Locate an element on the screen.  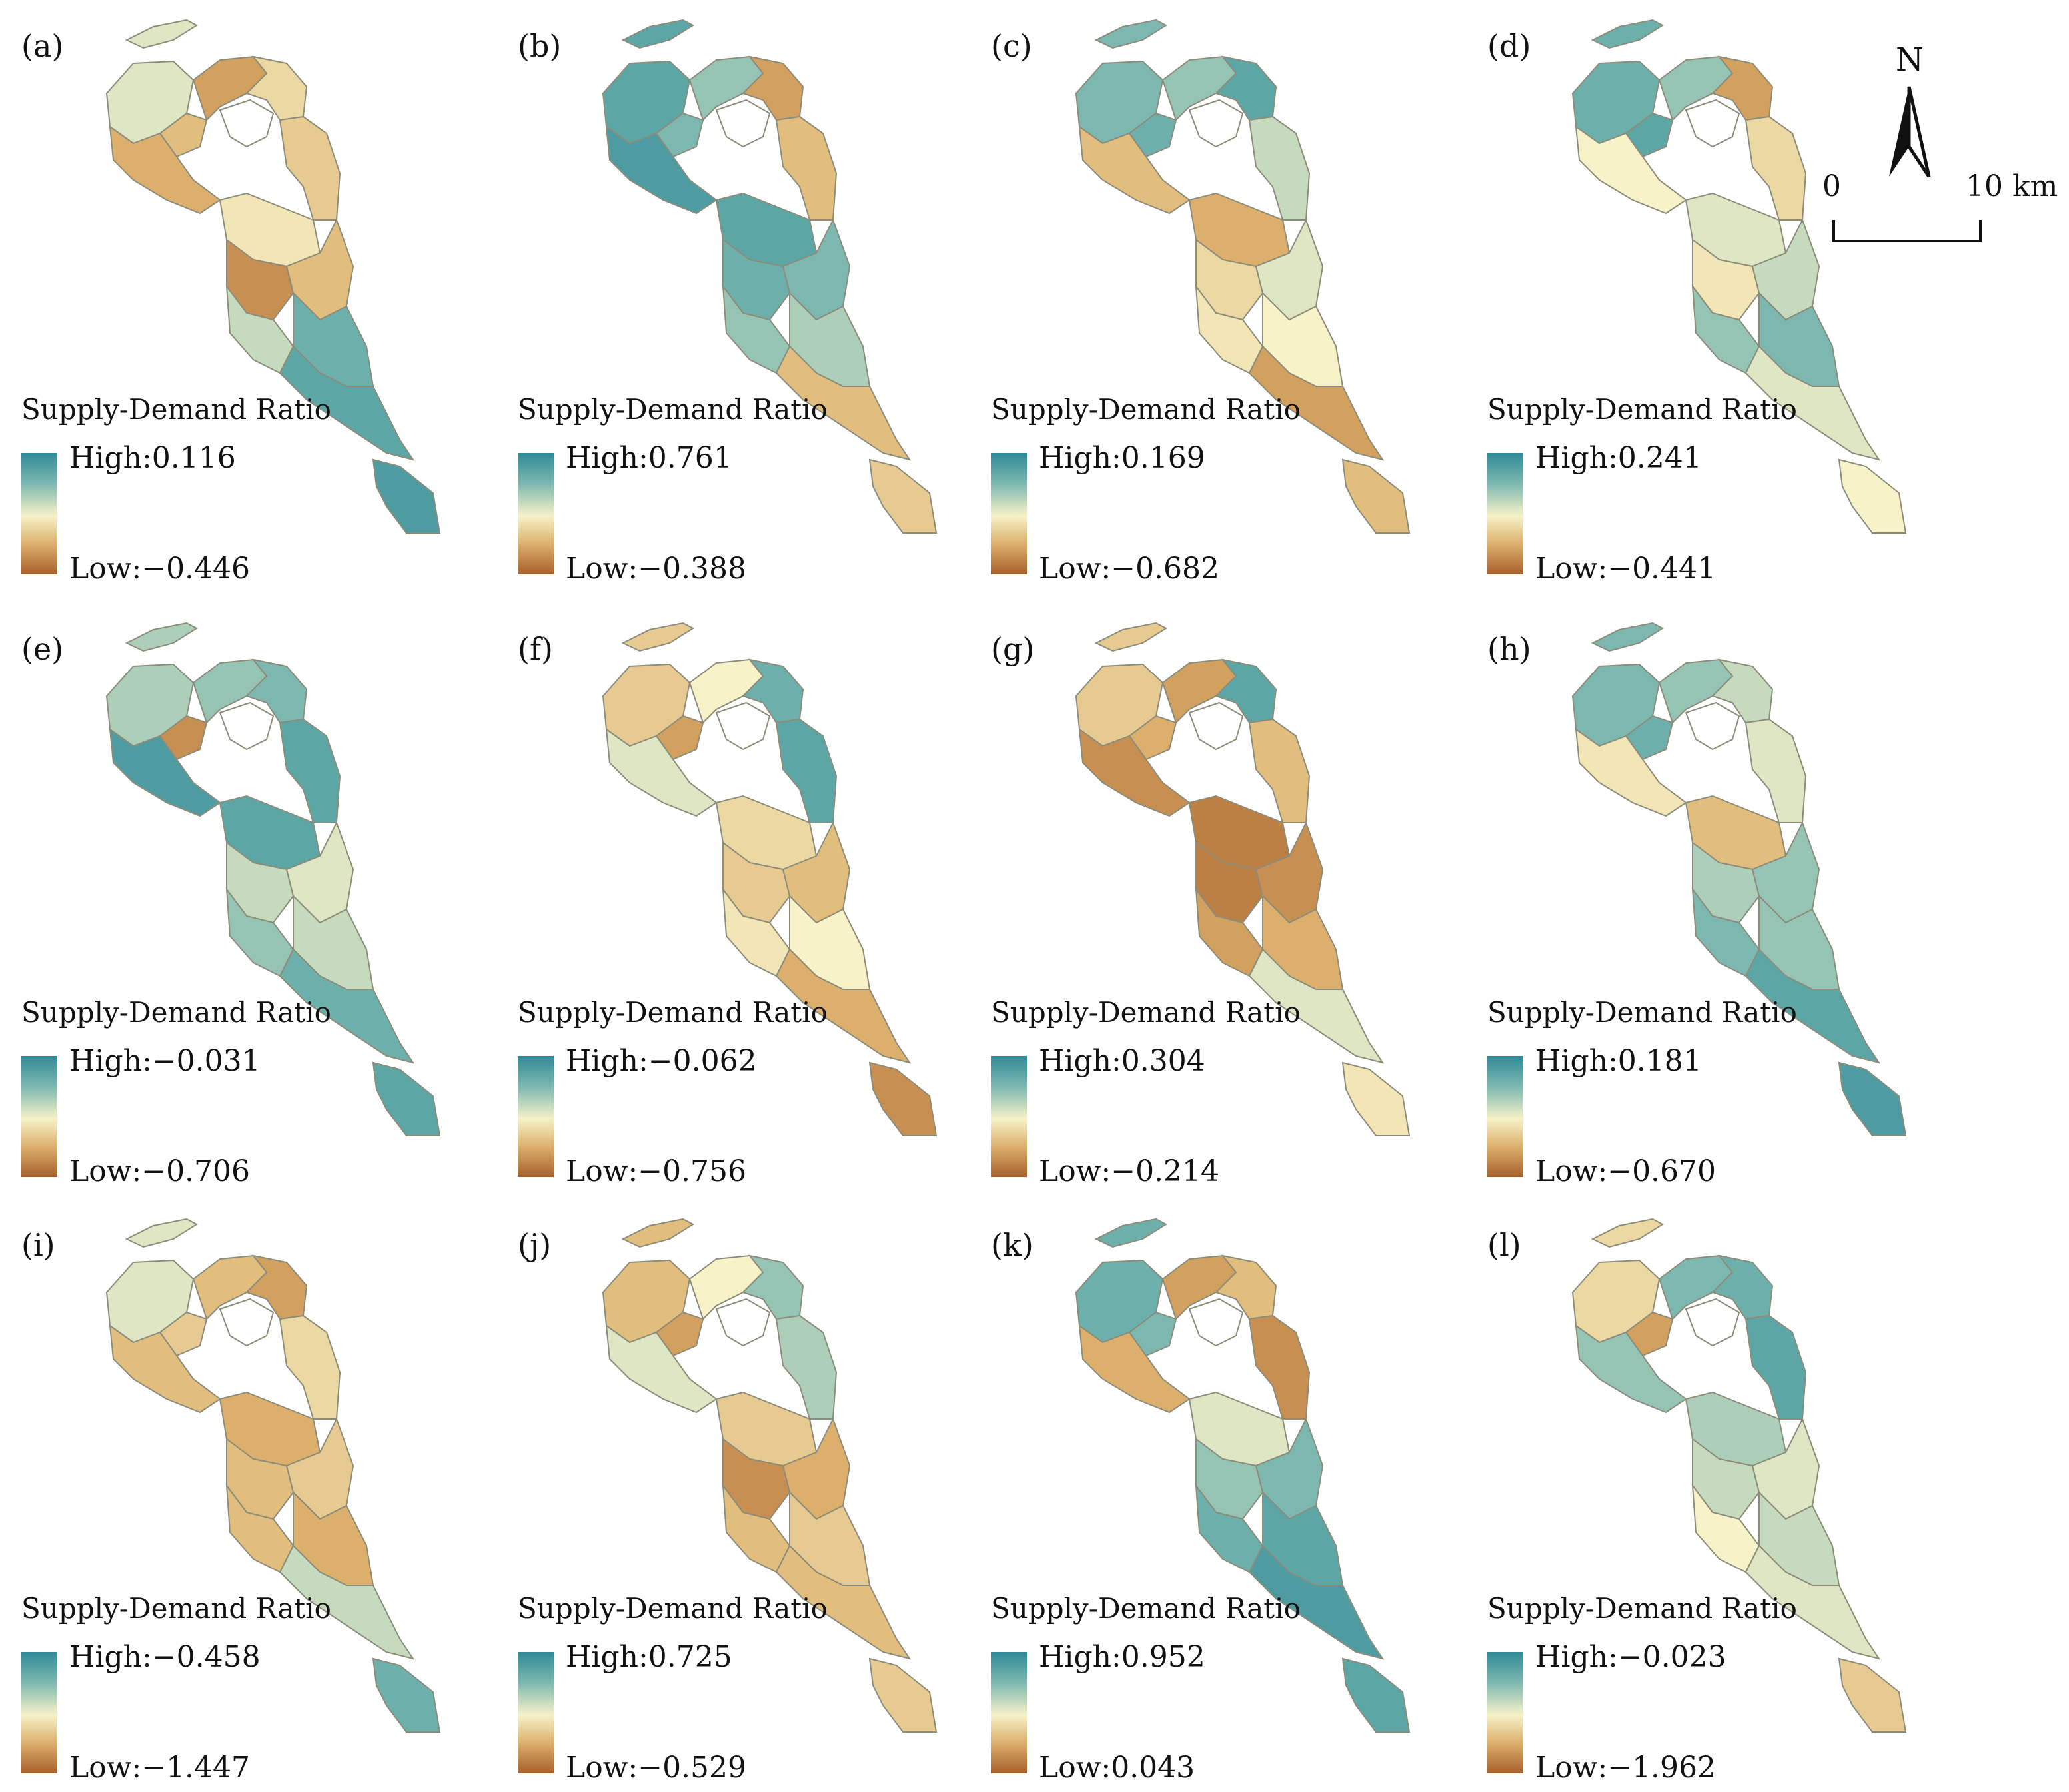
panel-label: (f) is located at coordinates (535, 649).